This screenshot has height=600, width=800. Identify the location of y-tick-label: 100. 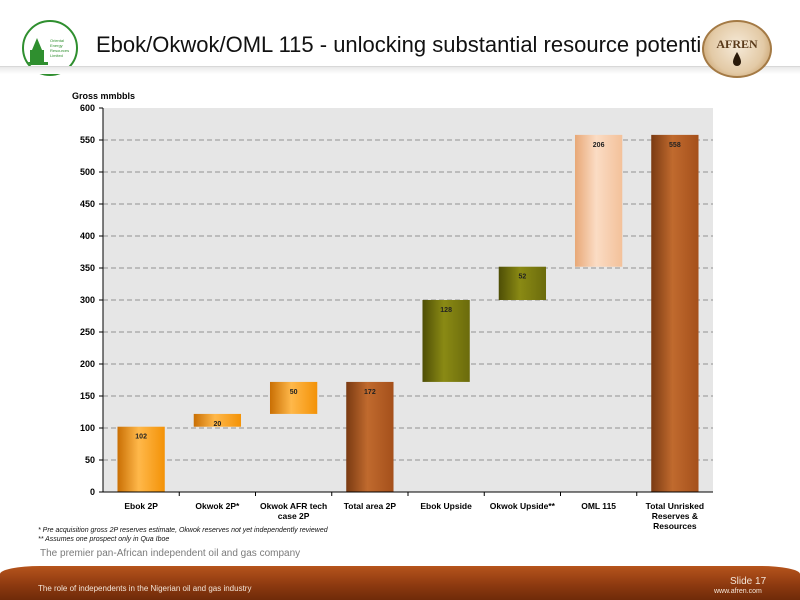
(87, 428).